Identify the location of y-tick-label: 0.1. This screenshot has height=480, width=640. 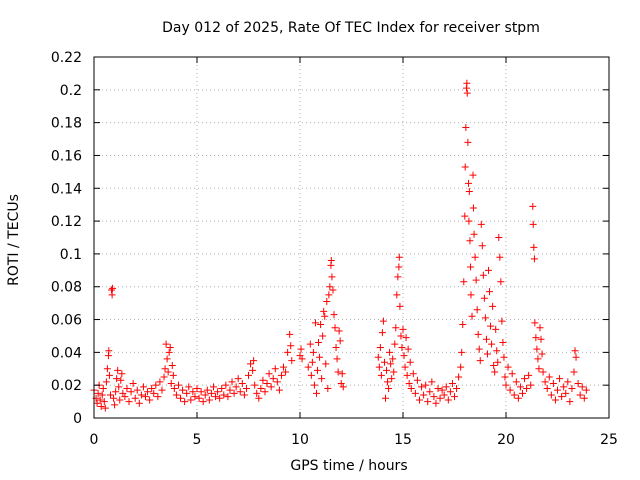
(71, 255).